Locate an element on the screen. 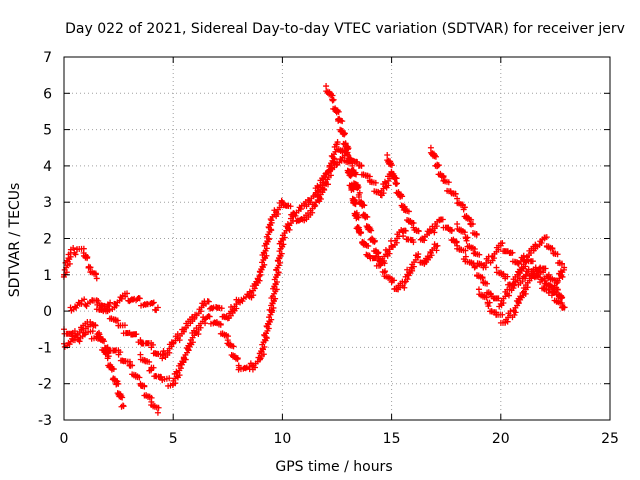 Image resolution: width=640 pixels, height=480 pixels. x-tick-label: 10 is located at coordinates (282, 439).